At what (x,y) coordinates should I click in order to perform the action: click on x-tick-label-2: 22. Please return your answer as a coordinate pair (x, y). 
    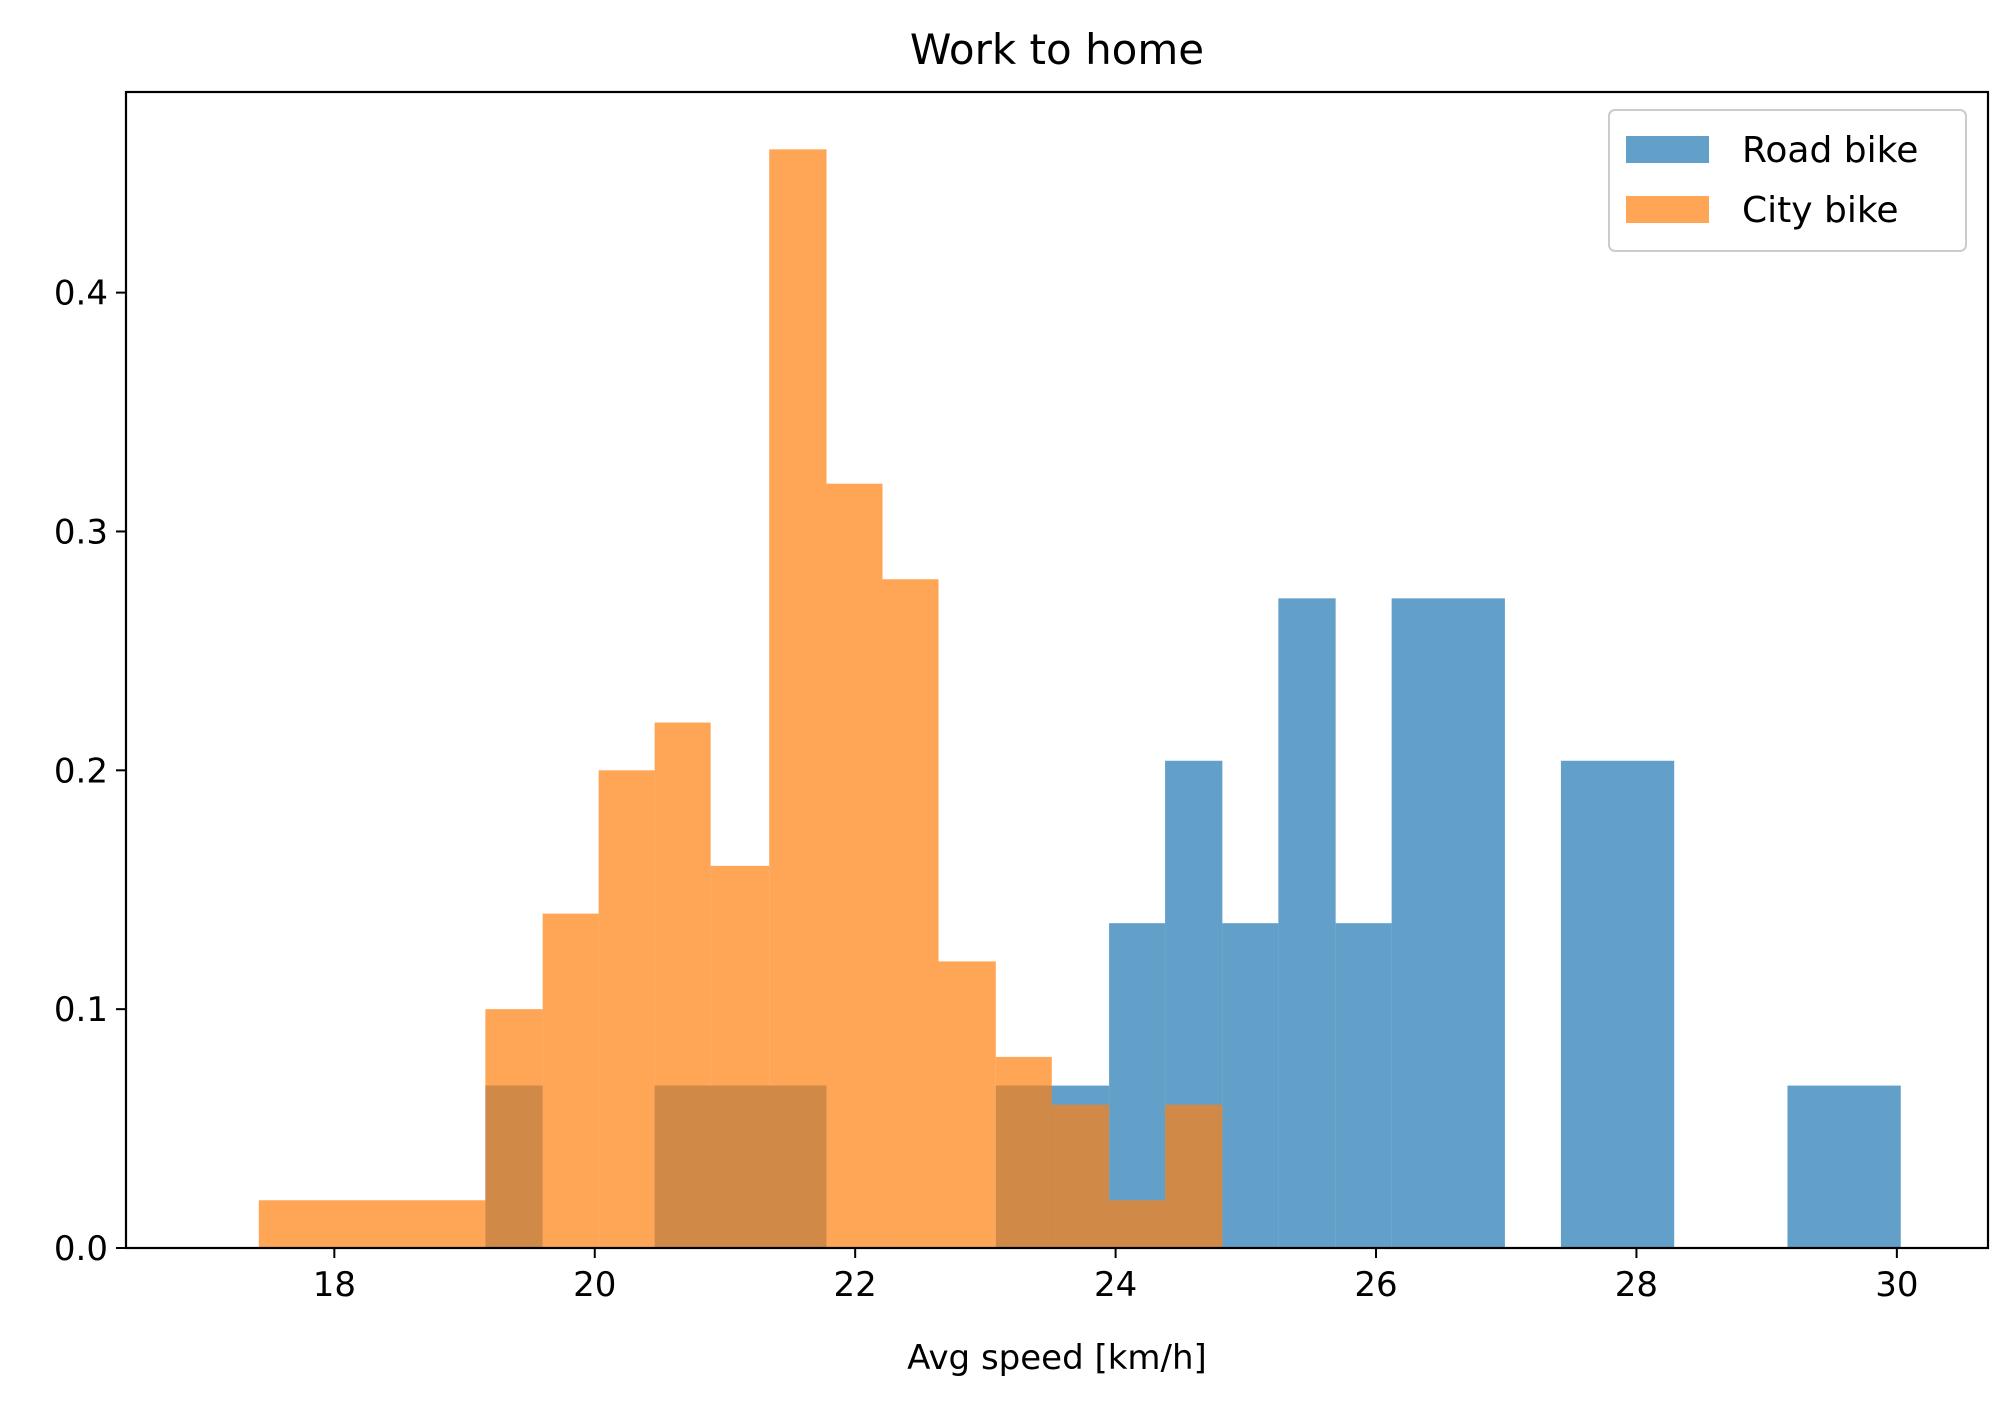
    Looking at the image, I should click on (855, 1285).